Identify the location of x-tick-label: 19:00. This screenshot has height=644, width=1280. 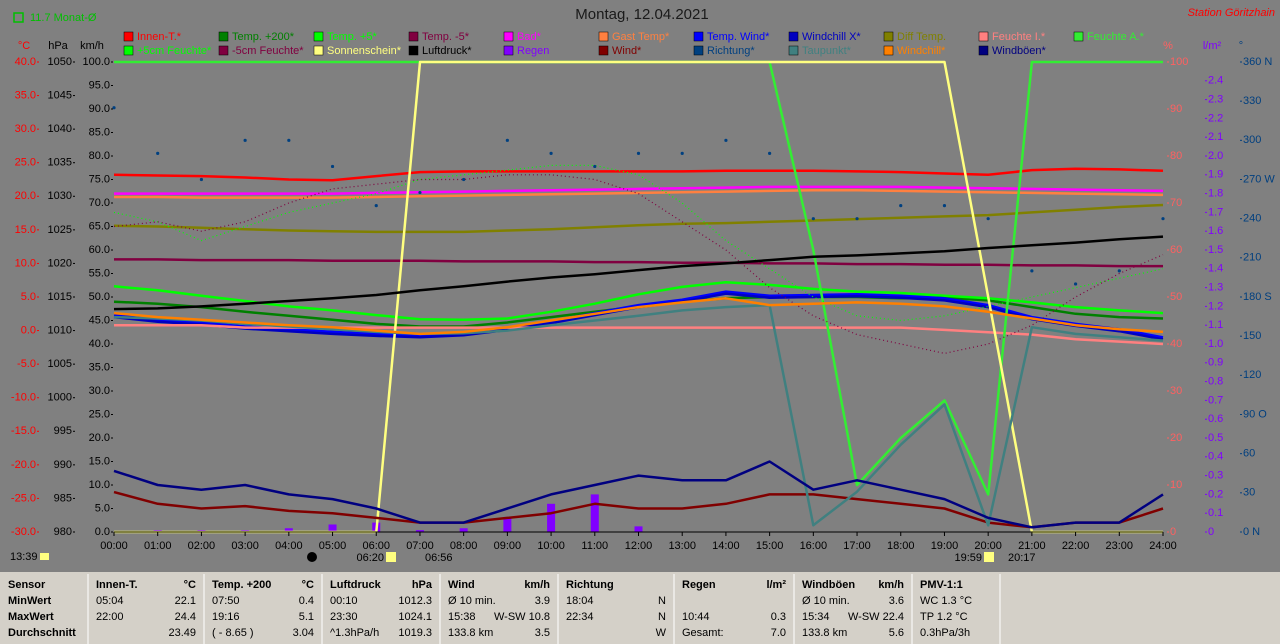
(945, 546).